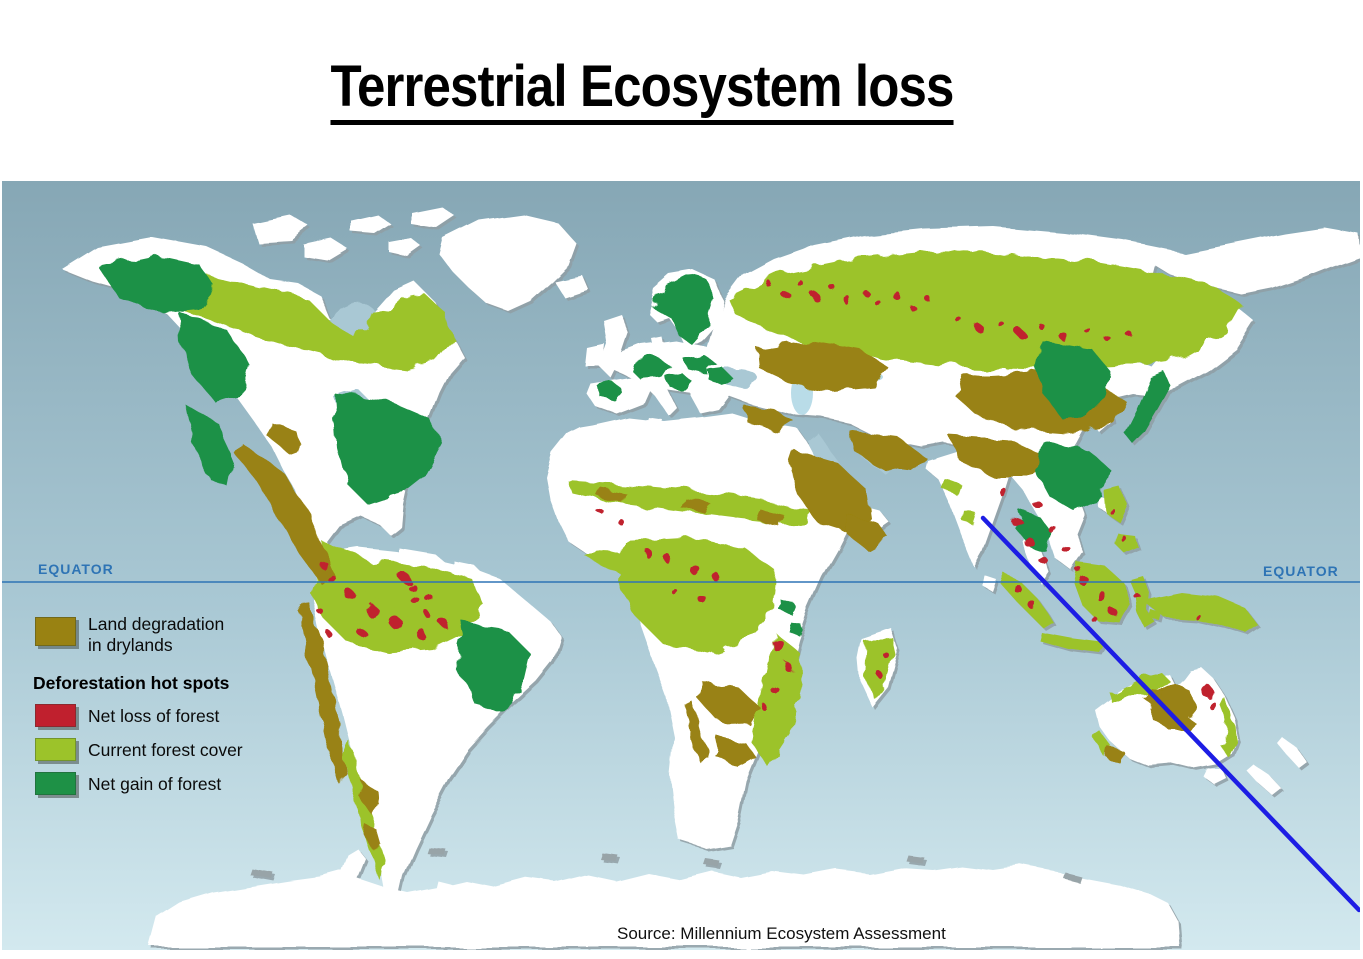  What do you see at coordinates (76, 569) in the screenshot?
I see `equator-label-left: EQUATOR` at bounding box center [76, 569].